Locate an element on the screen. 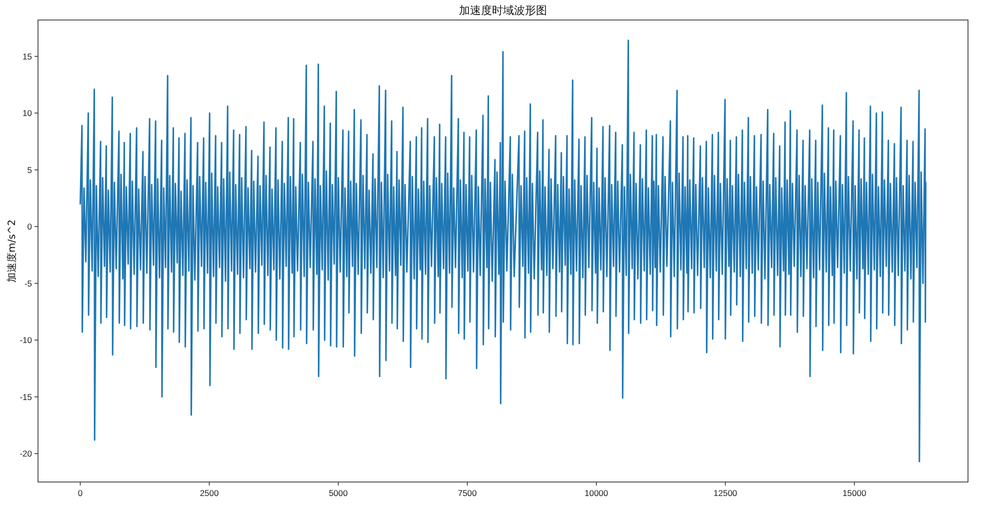  y-tick-label: 0 is located at coordinates (29, 227).